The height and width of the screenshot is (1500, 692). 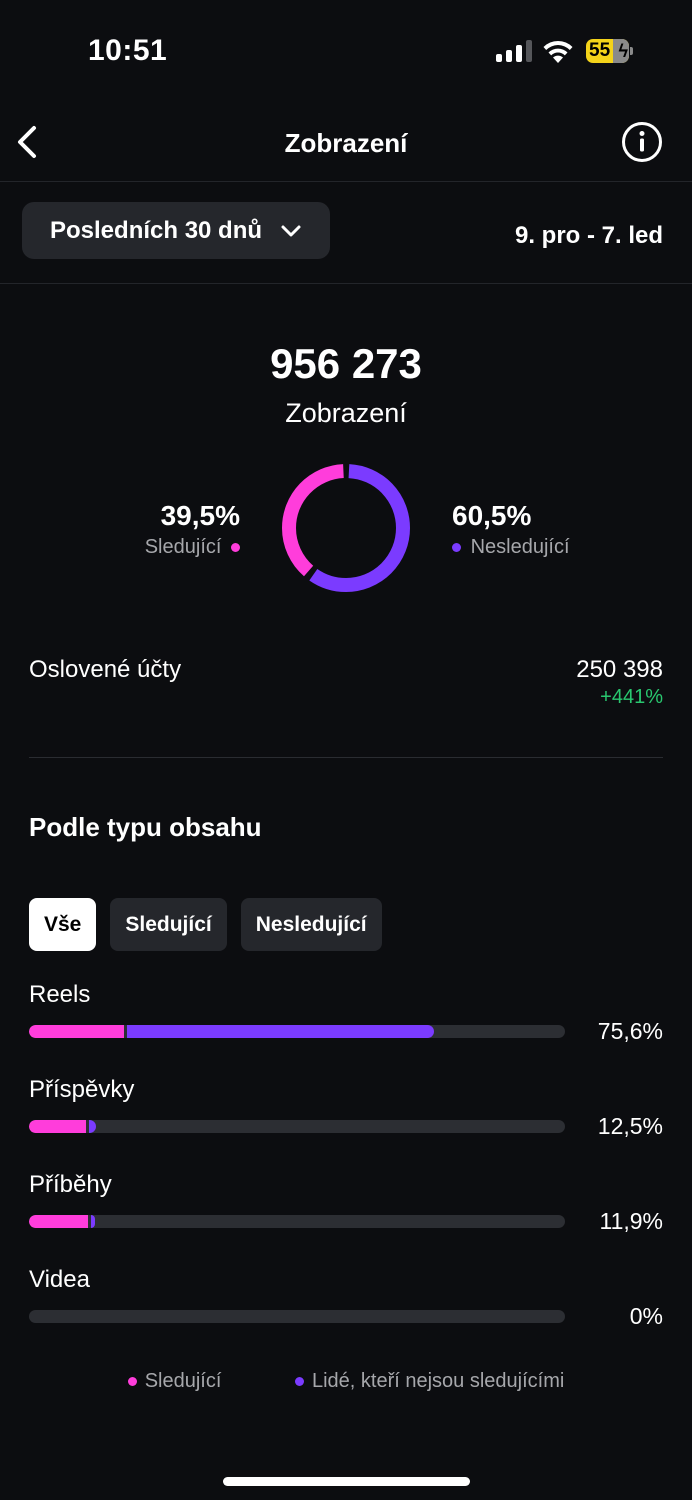 I want to click on reached-accounts-change: +441%, so click(x=631, y=697).